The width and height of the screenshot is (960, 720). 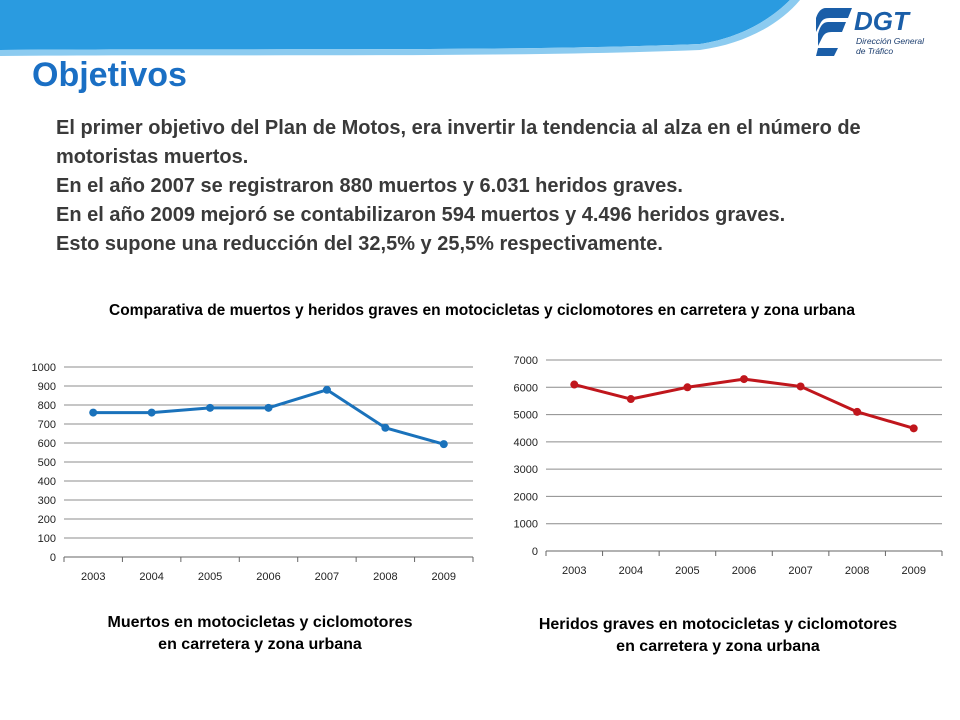 What do you see at coordinates (800, 571) in the screenshot?
I see `heridos-x-tick-label: 2007` at bounding box center [800, 571].